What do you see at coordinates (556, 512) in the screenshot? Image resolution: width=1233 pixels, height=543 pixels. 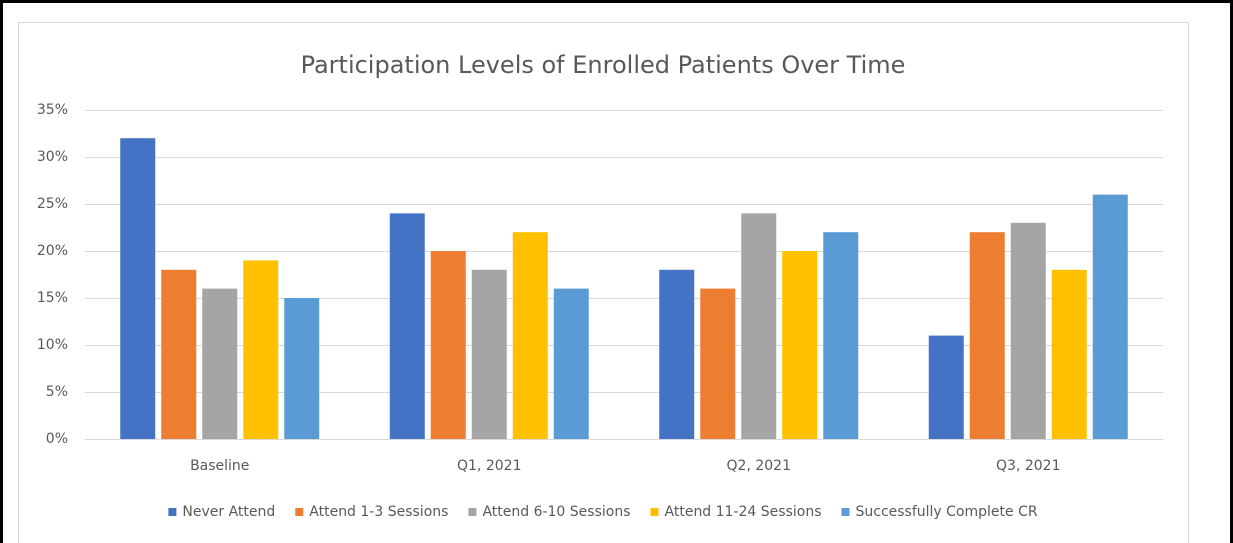 I see `legend-label: Attend 6-10 Sessions` at bounding box center [556, 512].